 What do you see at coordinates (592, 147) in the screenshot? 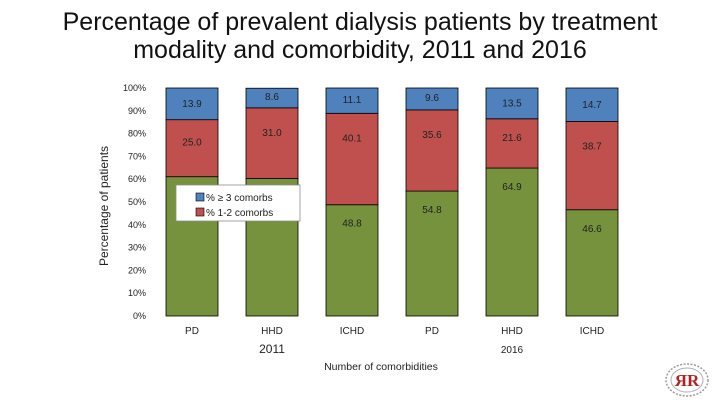
I see `bar-value-label: 38.7` at bounding box center [592, 147].